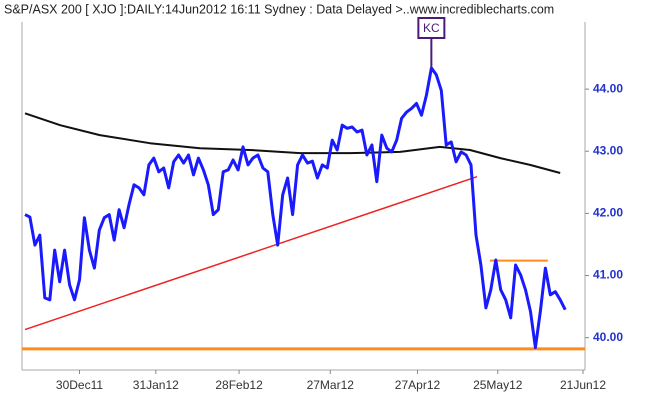 This screenshot has height=405, width=650. Describe the element at coordinates (608, 88) in the screenshot. I see `y-tick-label: 44.00` at that location.